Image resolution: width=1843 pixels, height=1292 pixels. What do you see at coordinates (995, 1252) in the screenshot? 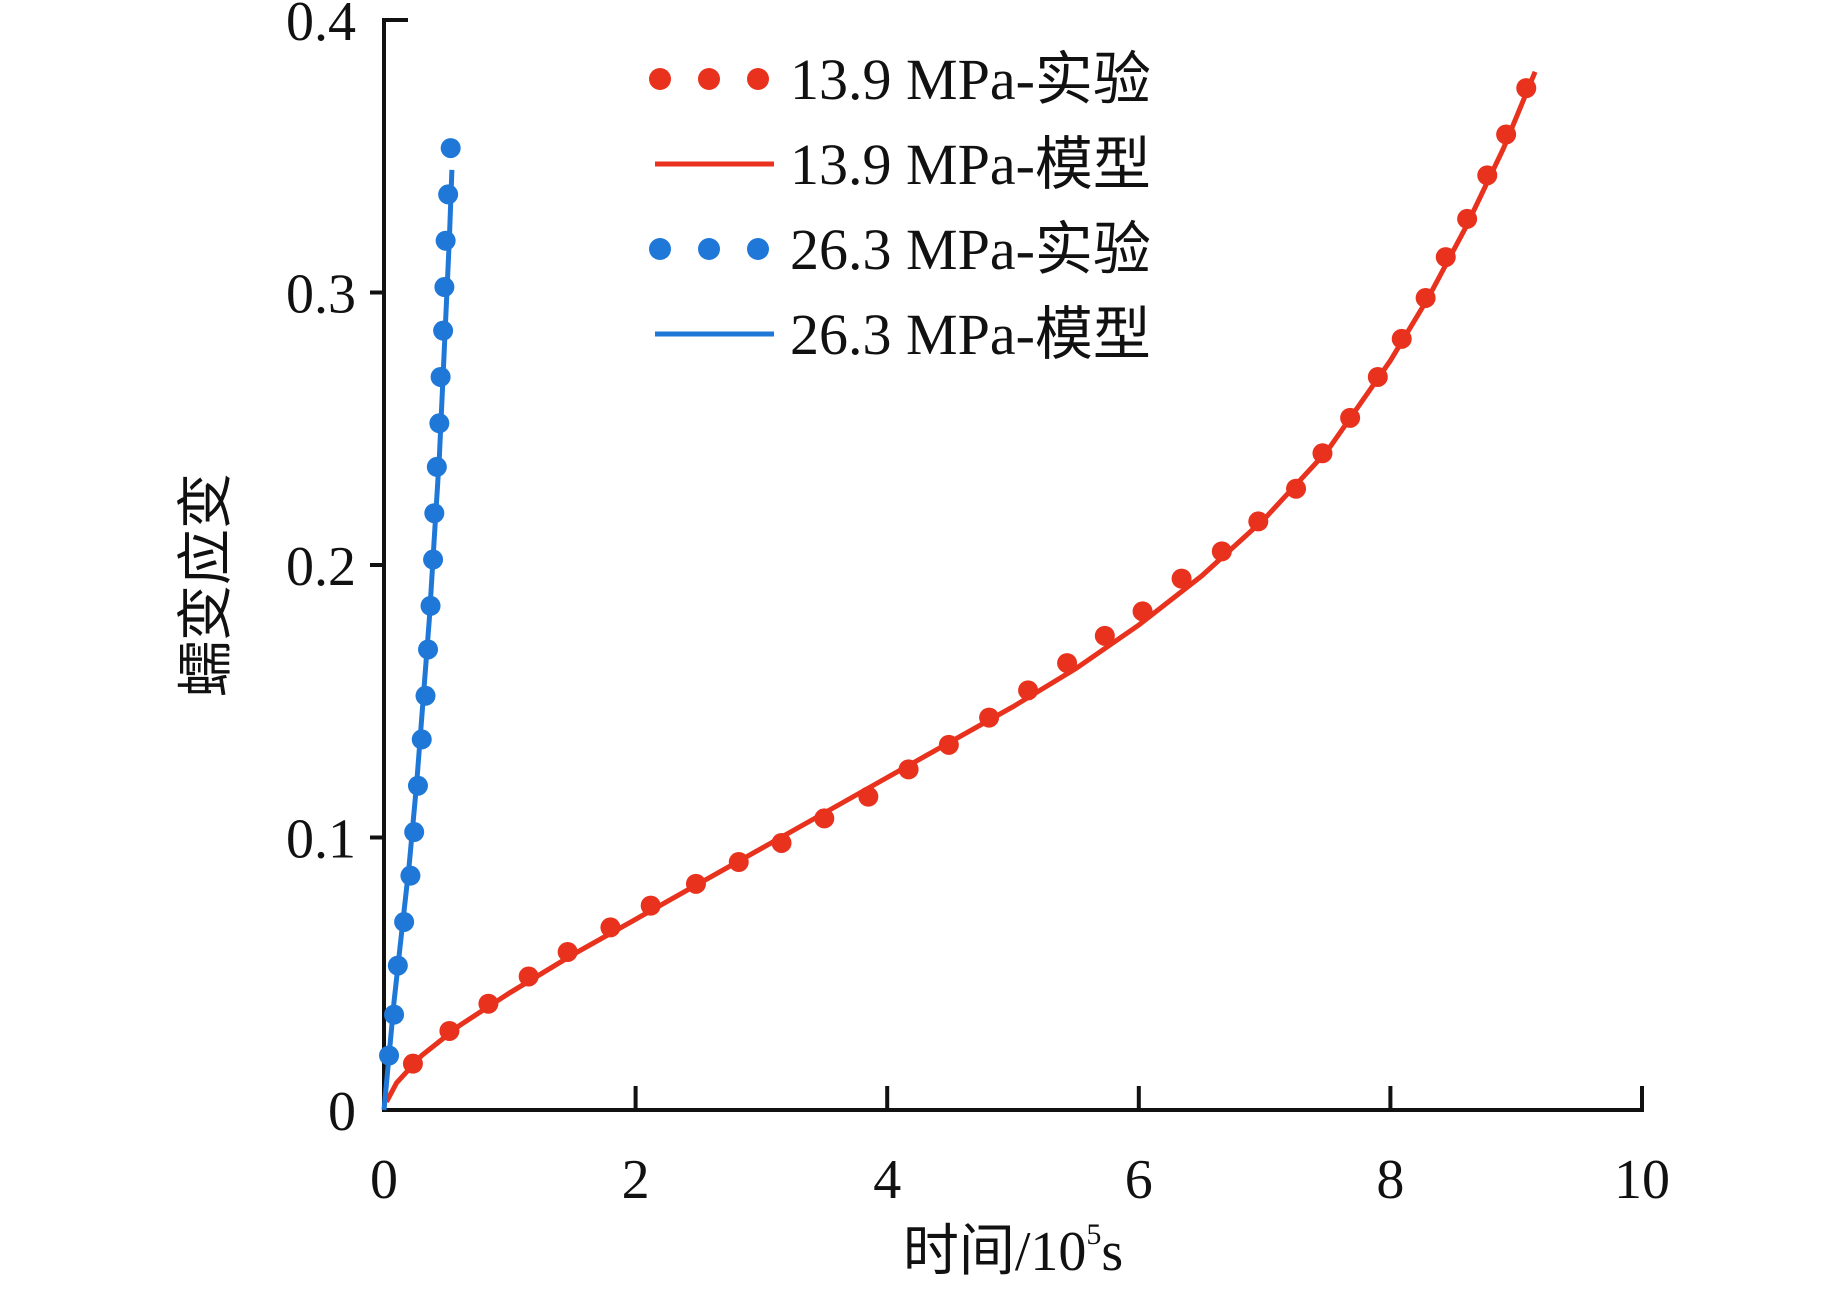
I see `x-axis-label-main: 时间/10` at bounding box center [995, 1252].